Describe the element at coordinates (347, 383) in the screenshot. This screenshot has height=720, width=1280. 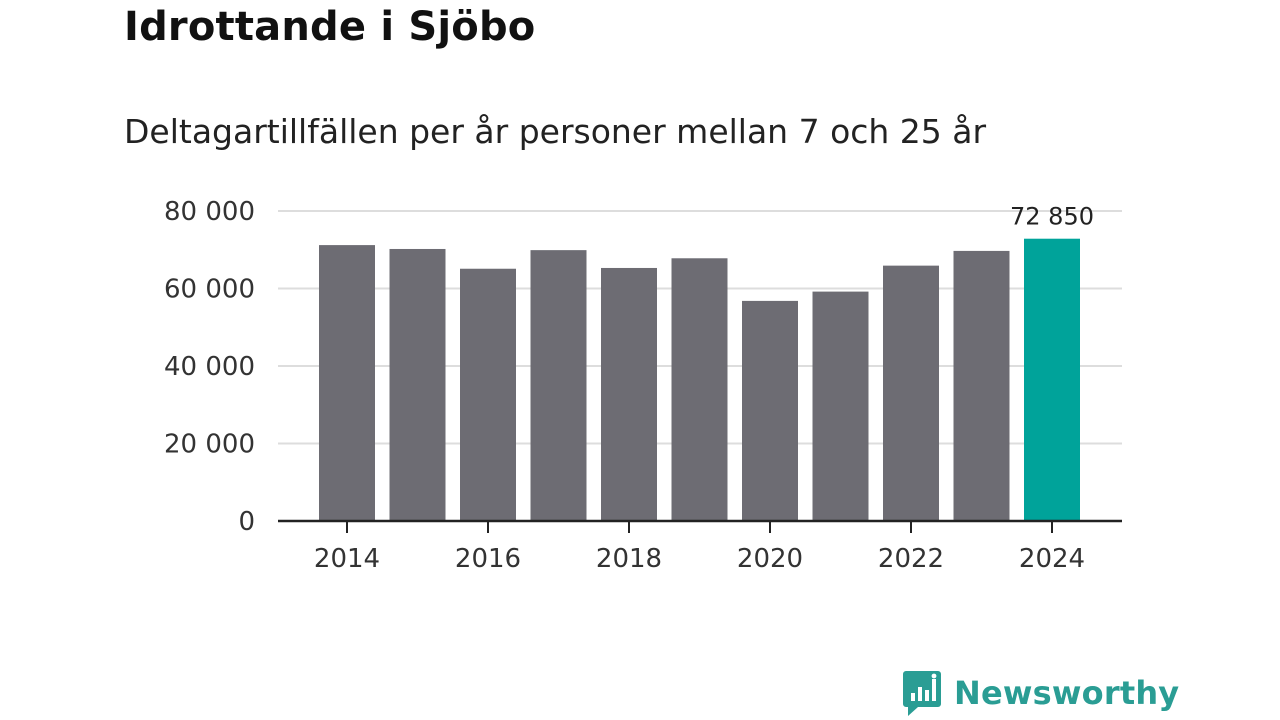
I see `bar-2014` at that location.